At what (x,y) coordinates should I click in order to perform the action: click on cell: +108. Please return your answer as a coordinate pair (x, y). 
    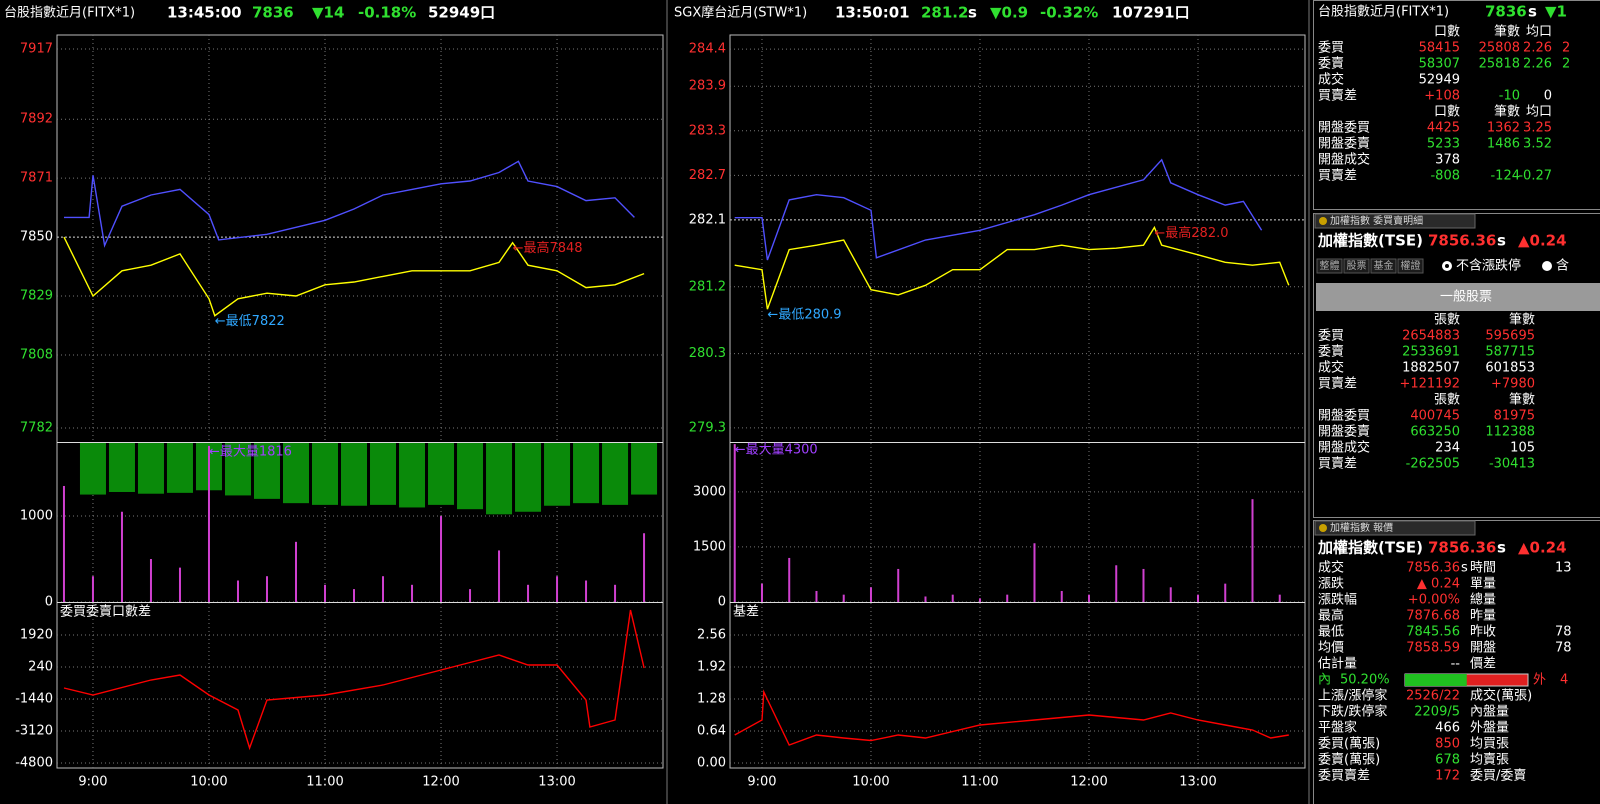
    Looking at the image, I should click on (1442, 96).